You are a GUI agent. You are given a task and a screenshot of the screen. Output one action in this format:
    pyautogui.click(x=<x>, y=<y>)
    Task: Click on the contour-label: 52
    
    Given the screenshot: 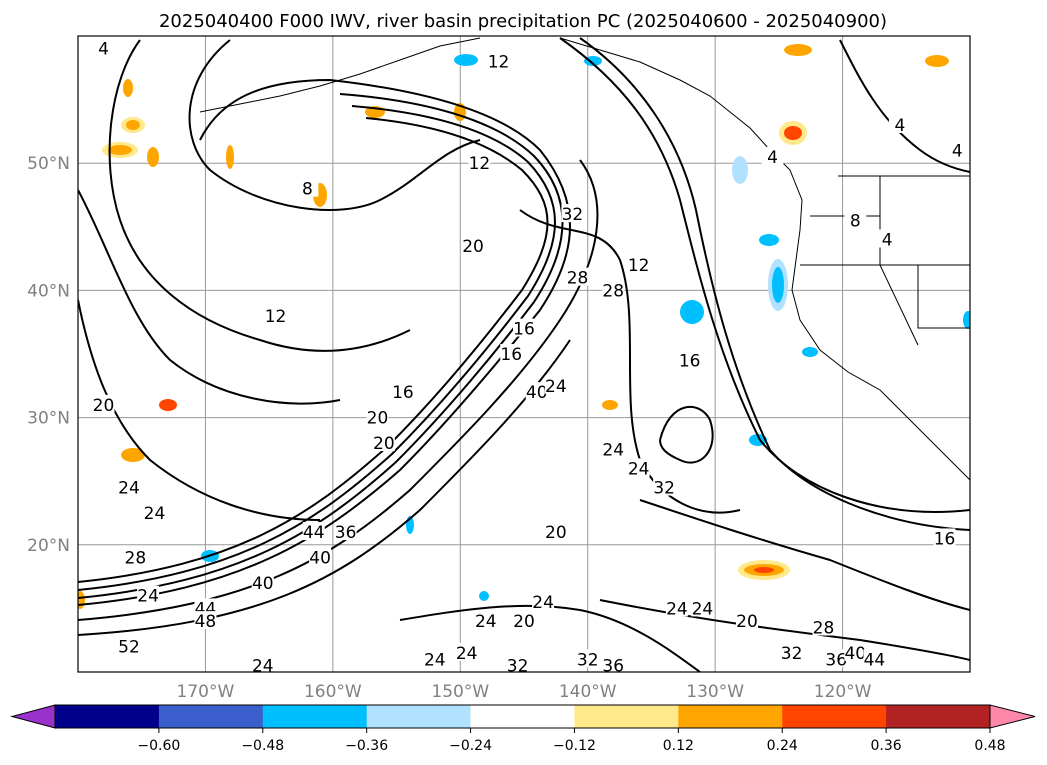 What is the action you would take?
    pyautogui.click(x=129, y=648)
    